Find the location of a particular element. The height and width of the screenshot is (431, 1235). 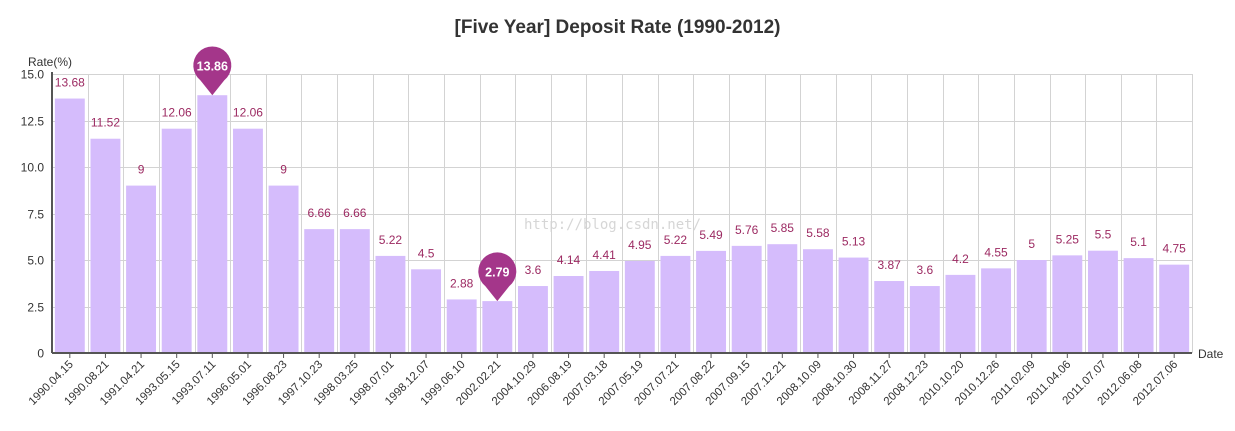

data-label: 5.13 is located at coordinates (854, 242).